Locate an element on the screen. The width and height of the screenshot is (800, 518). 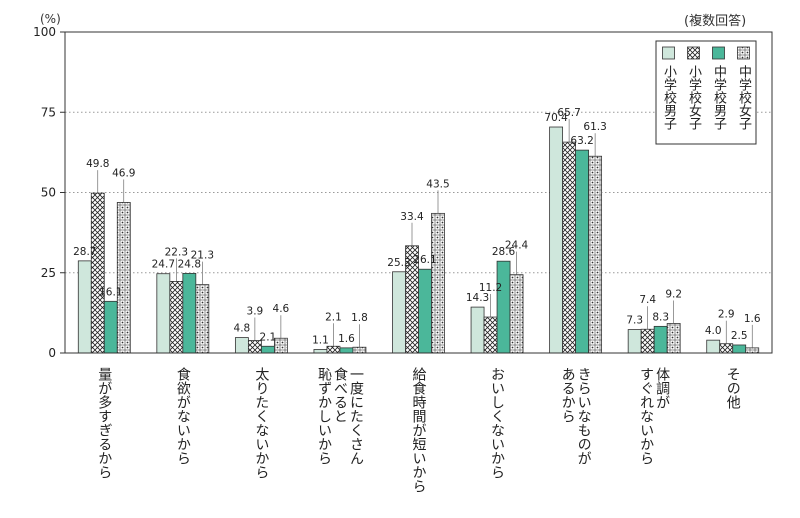
value-label: 43.5 is located at coordinates (437, 184).